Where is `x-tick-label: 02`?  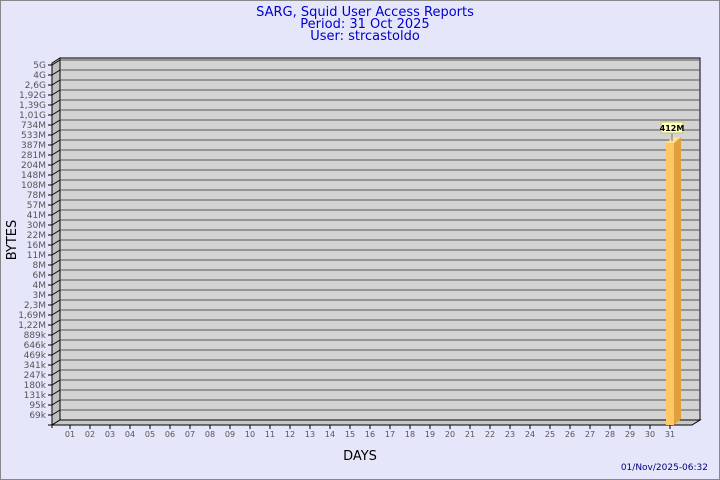
x-tick-label: 02 is located at coordinates (90, 434).